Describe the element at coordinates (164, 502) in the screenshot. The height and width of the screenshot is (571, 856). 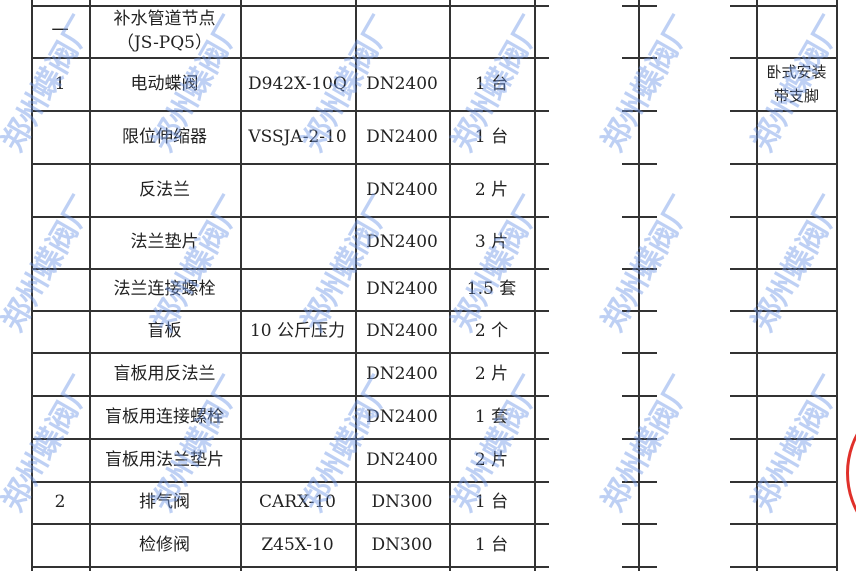
I see `cell-name: 排气阀` at that location.